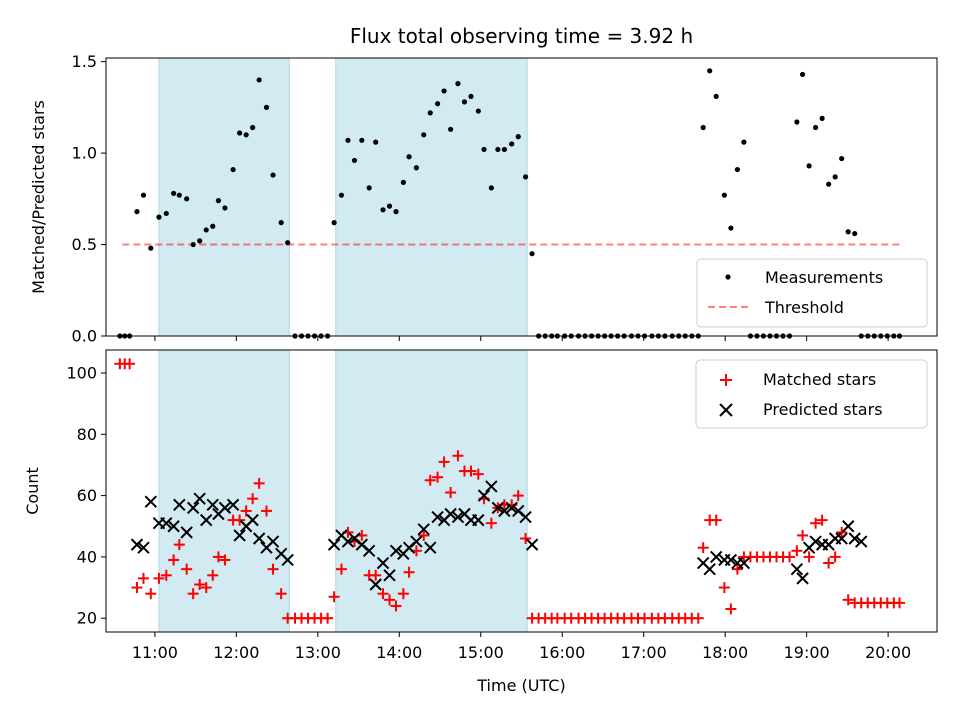  Describe the element at coordinates (644, 652) in the screenshot. I see `x-tick-label: 17:00` at that location.